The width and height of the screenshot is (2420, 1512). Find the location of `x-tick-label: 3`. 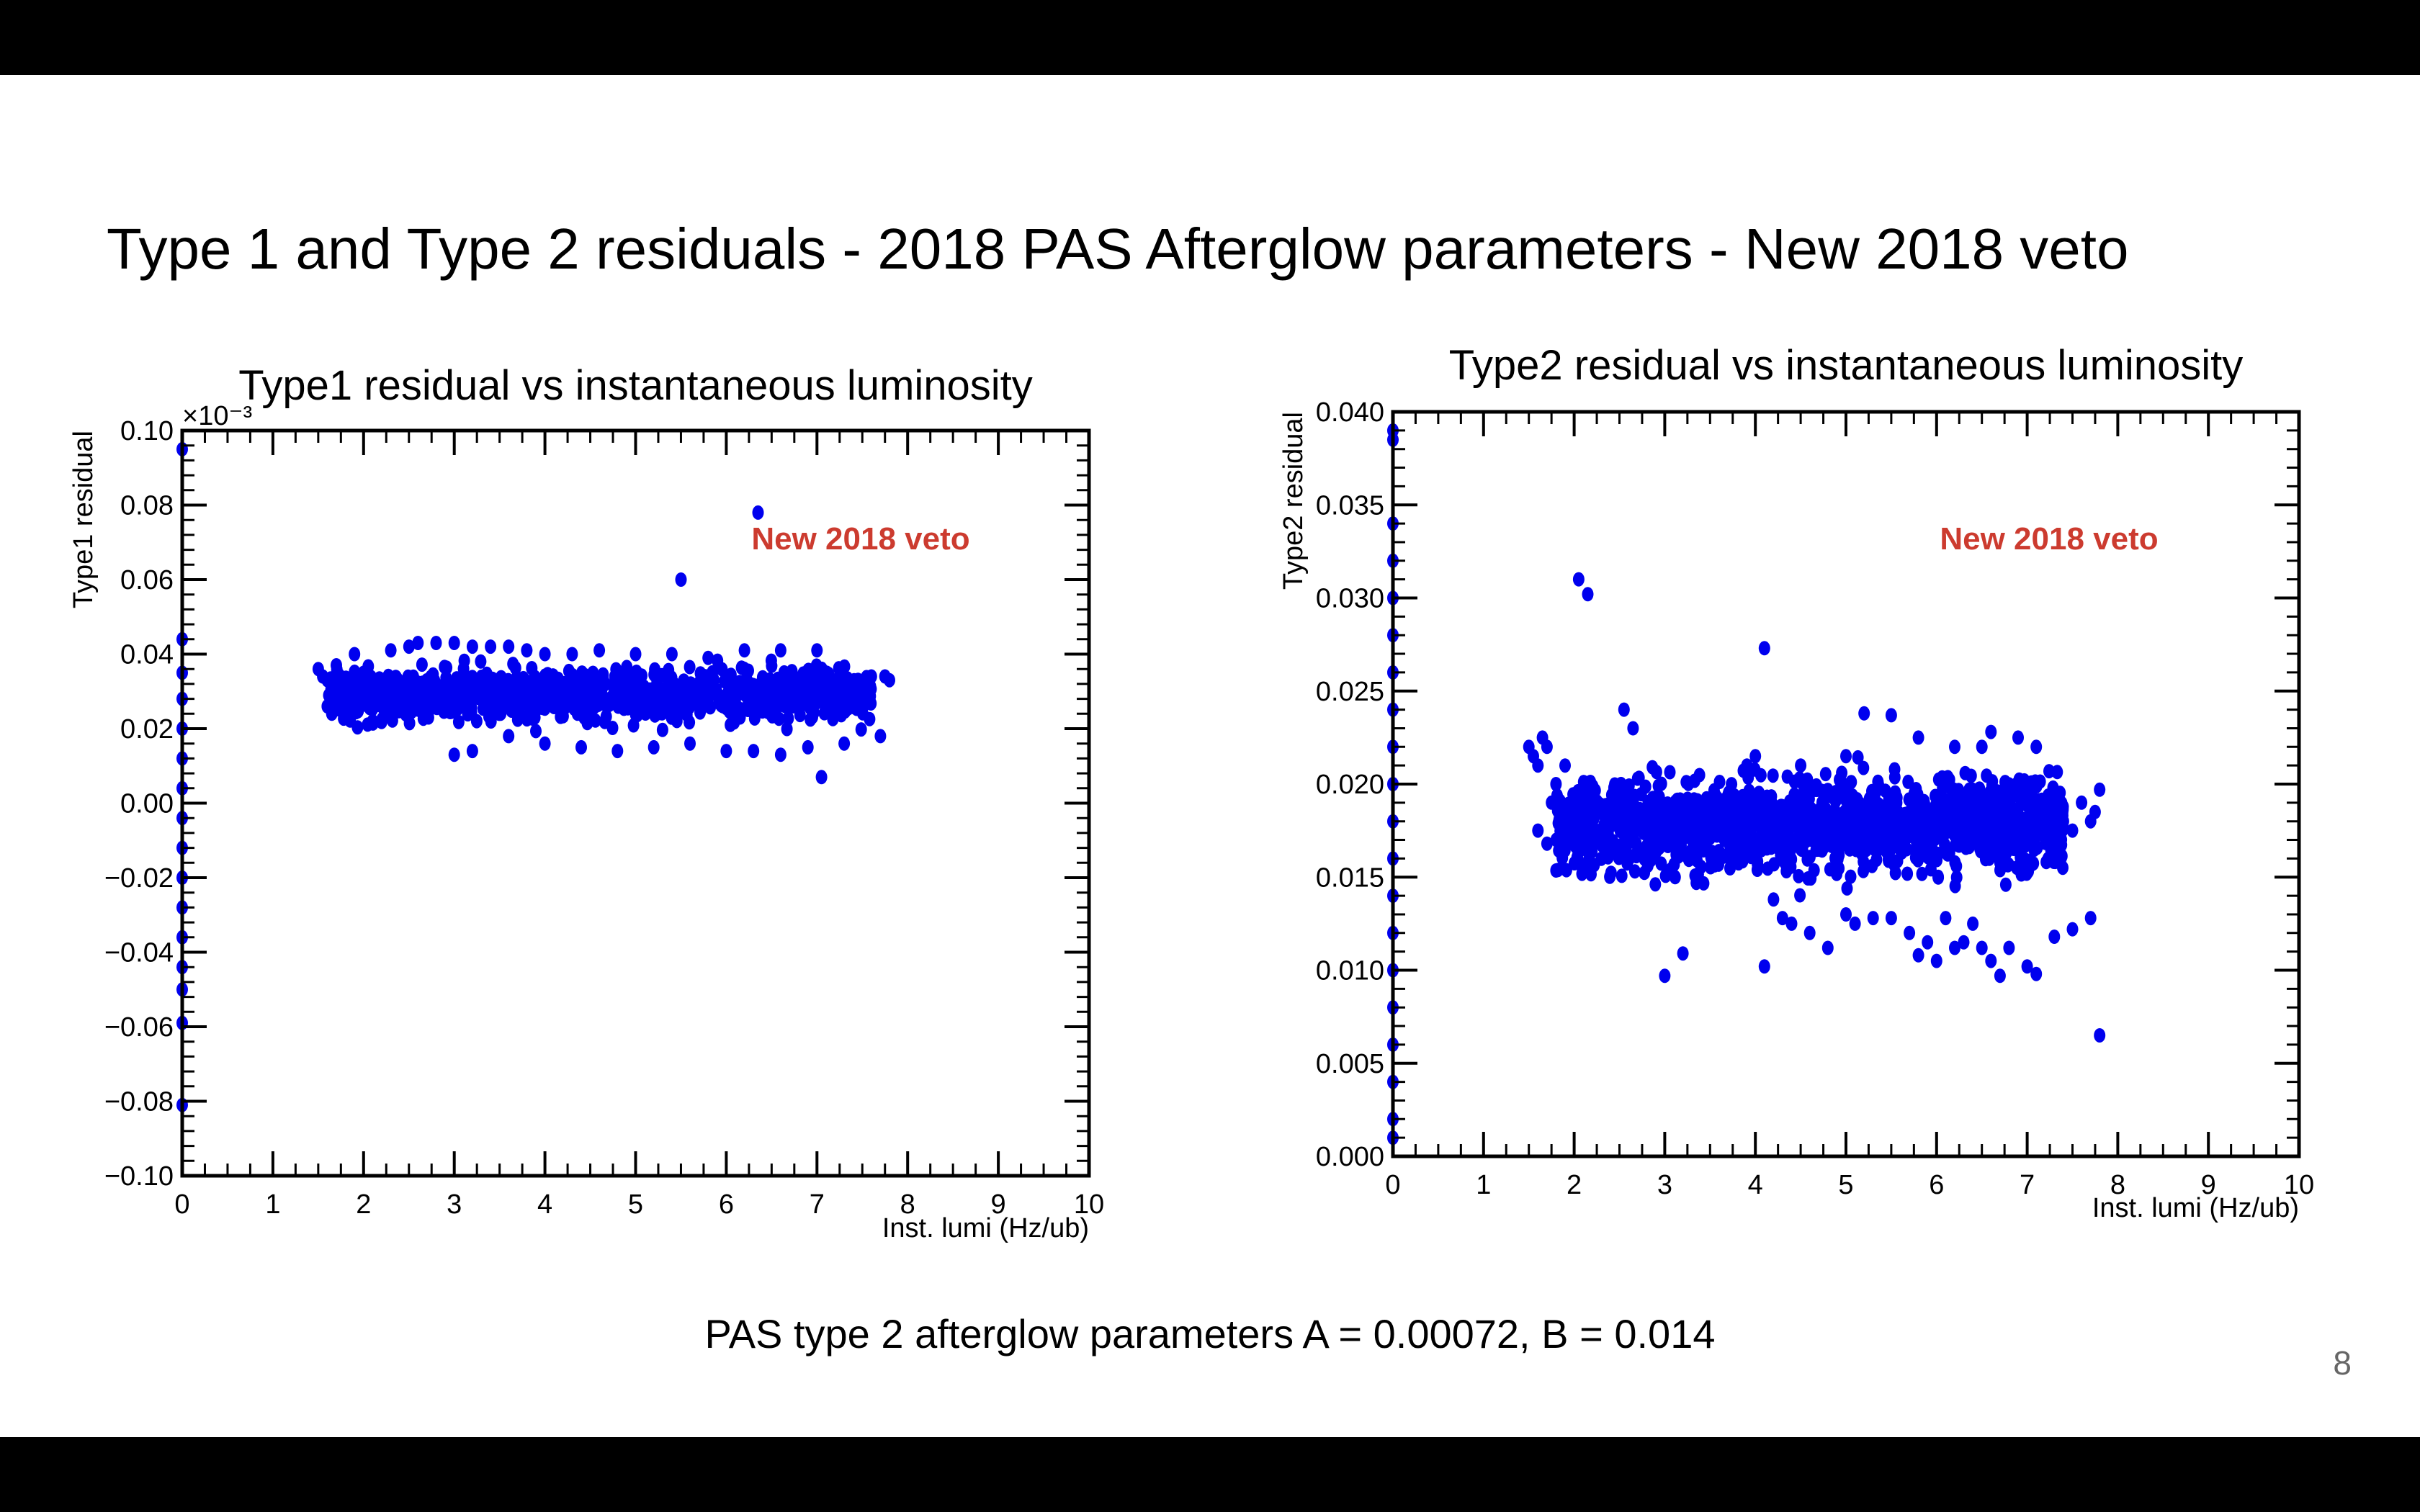

x-tick-label: 3 is located at coordinates (1664, 1185).